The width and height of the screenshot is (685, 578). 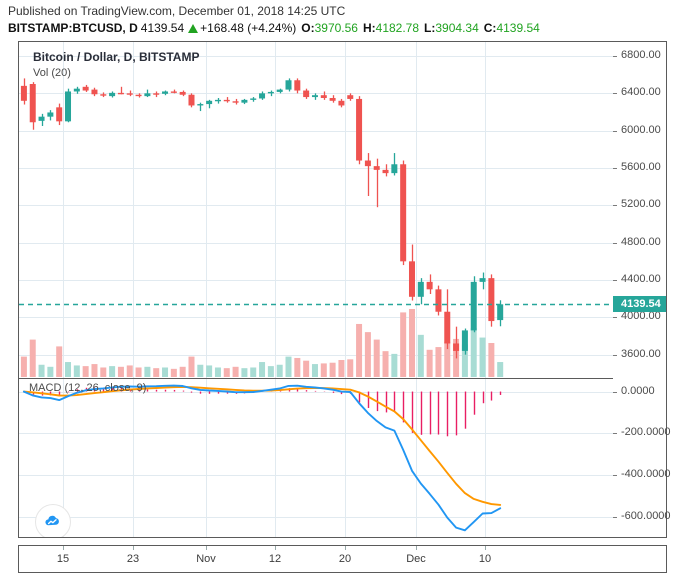 I want to click on macd-tick: -400.0000, so click(x=646, y=474).